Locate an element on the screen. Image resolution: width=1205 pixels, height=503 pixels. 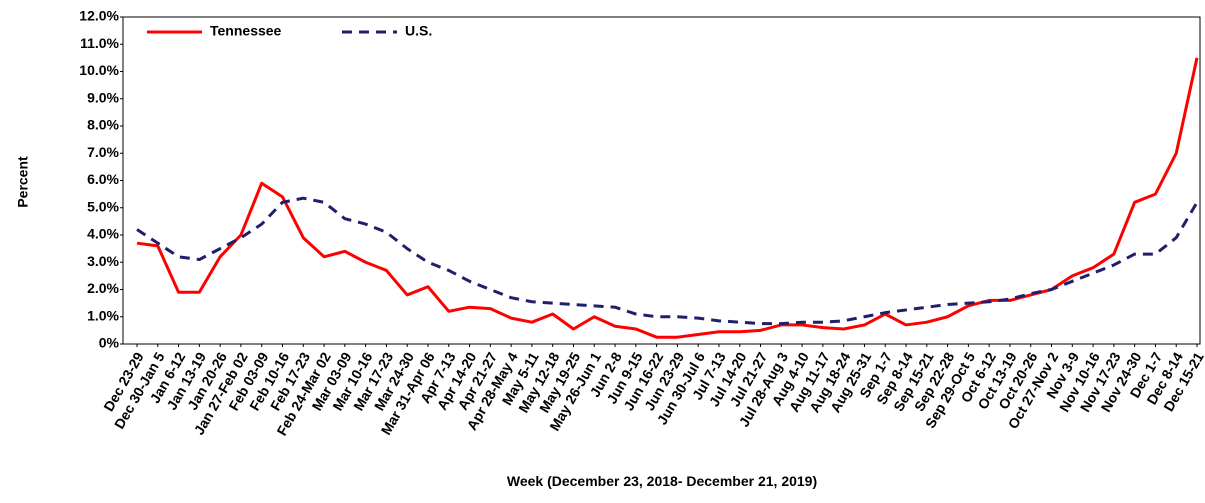
y-tick-label: 5.0% is located at coordinates (103, 206).